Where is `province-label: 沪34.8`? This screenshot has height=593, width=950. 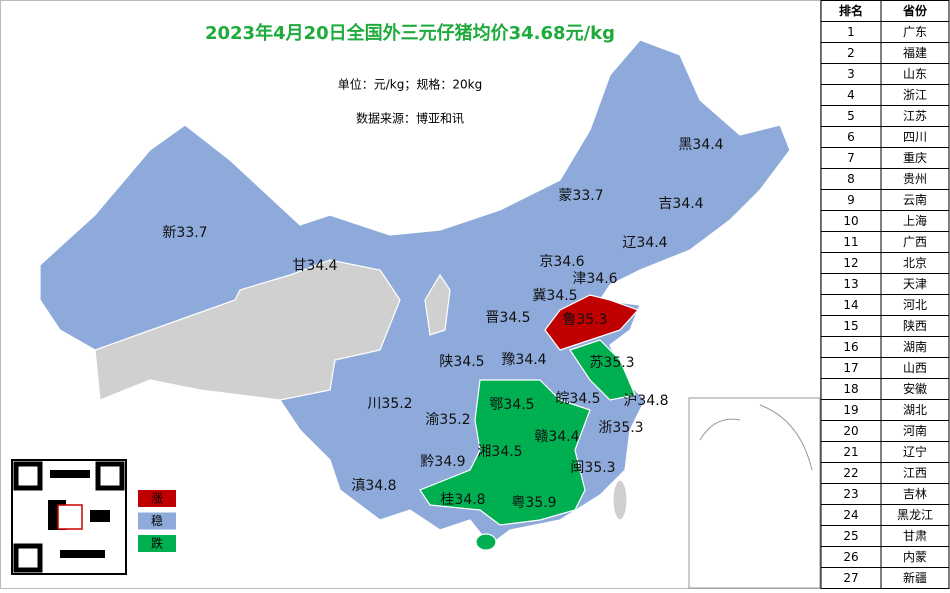 province-label: 沪34.8 is located at coordinates (645, 401).